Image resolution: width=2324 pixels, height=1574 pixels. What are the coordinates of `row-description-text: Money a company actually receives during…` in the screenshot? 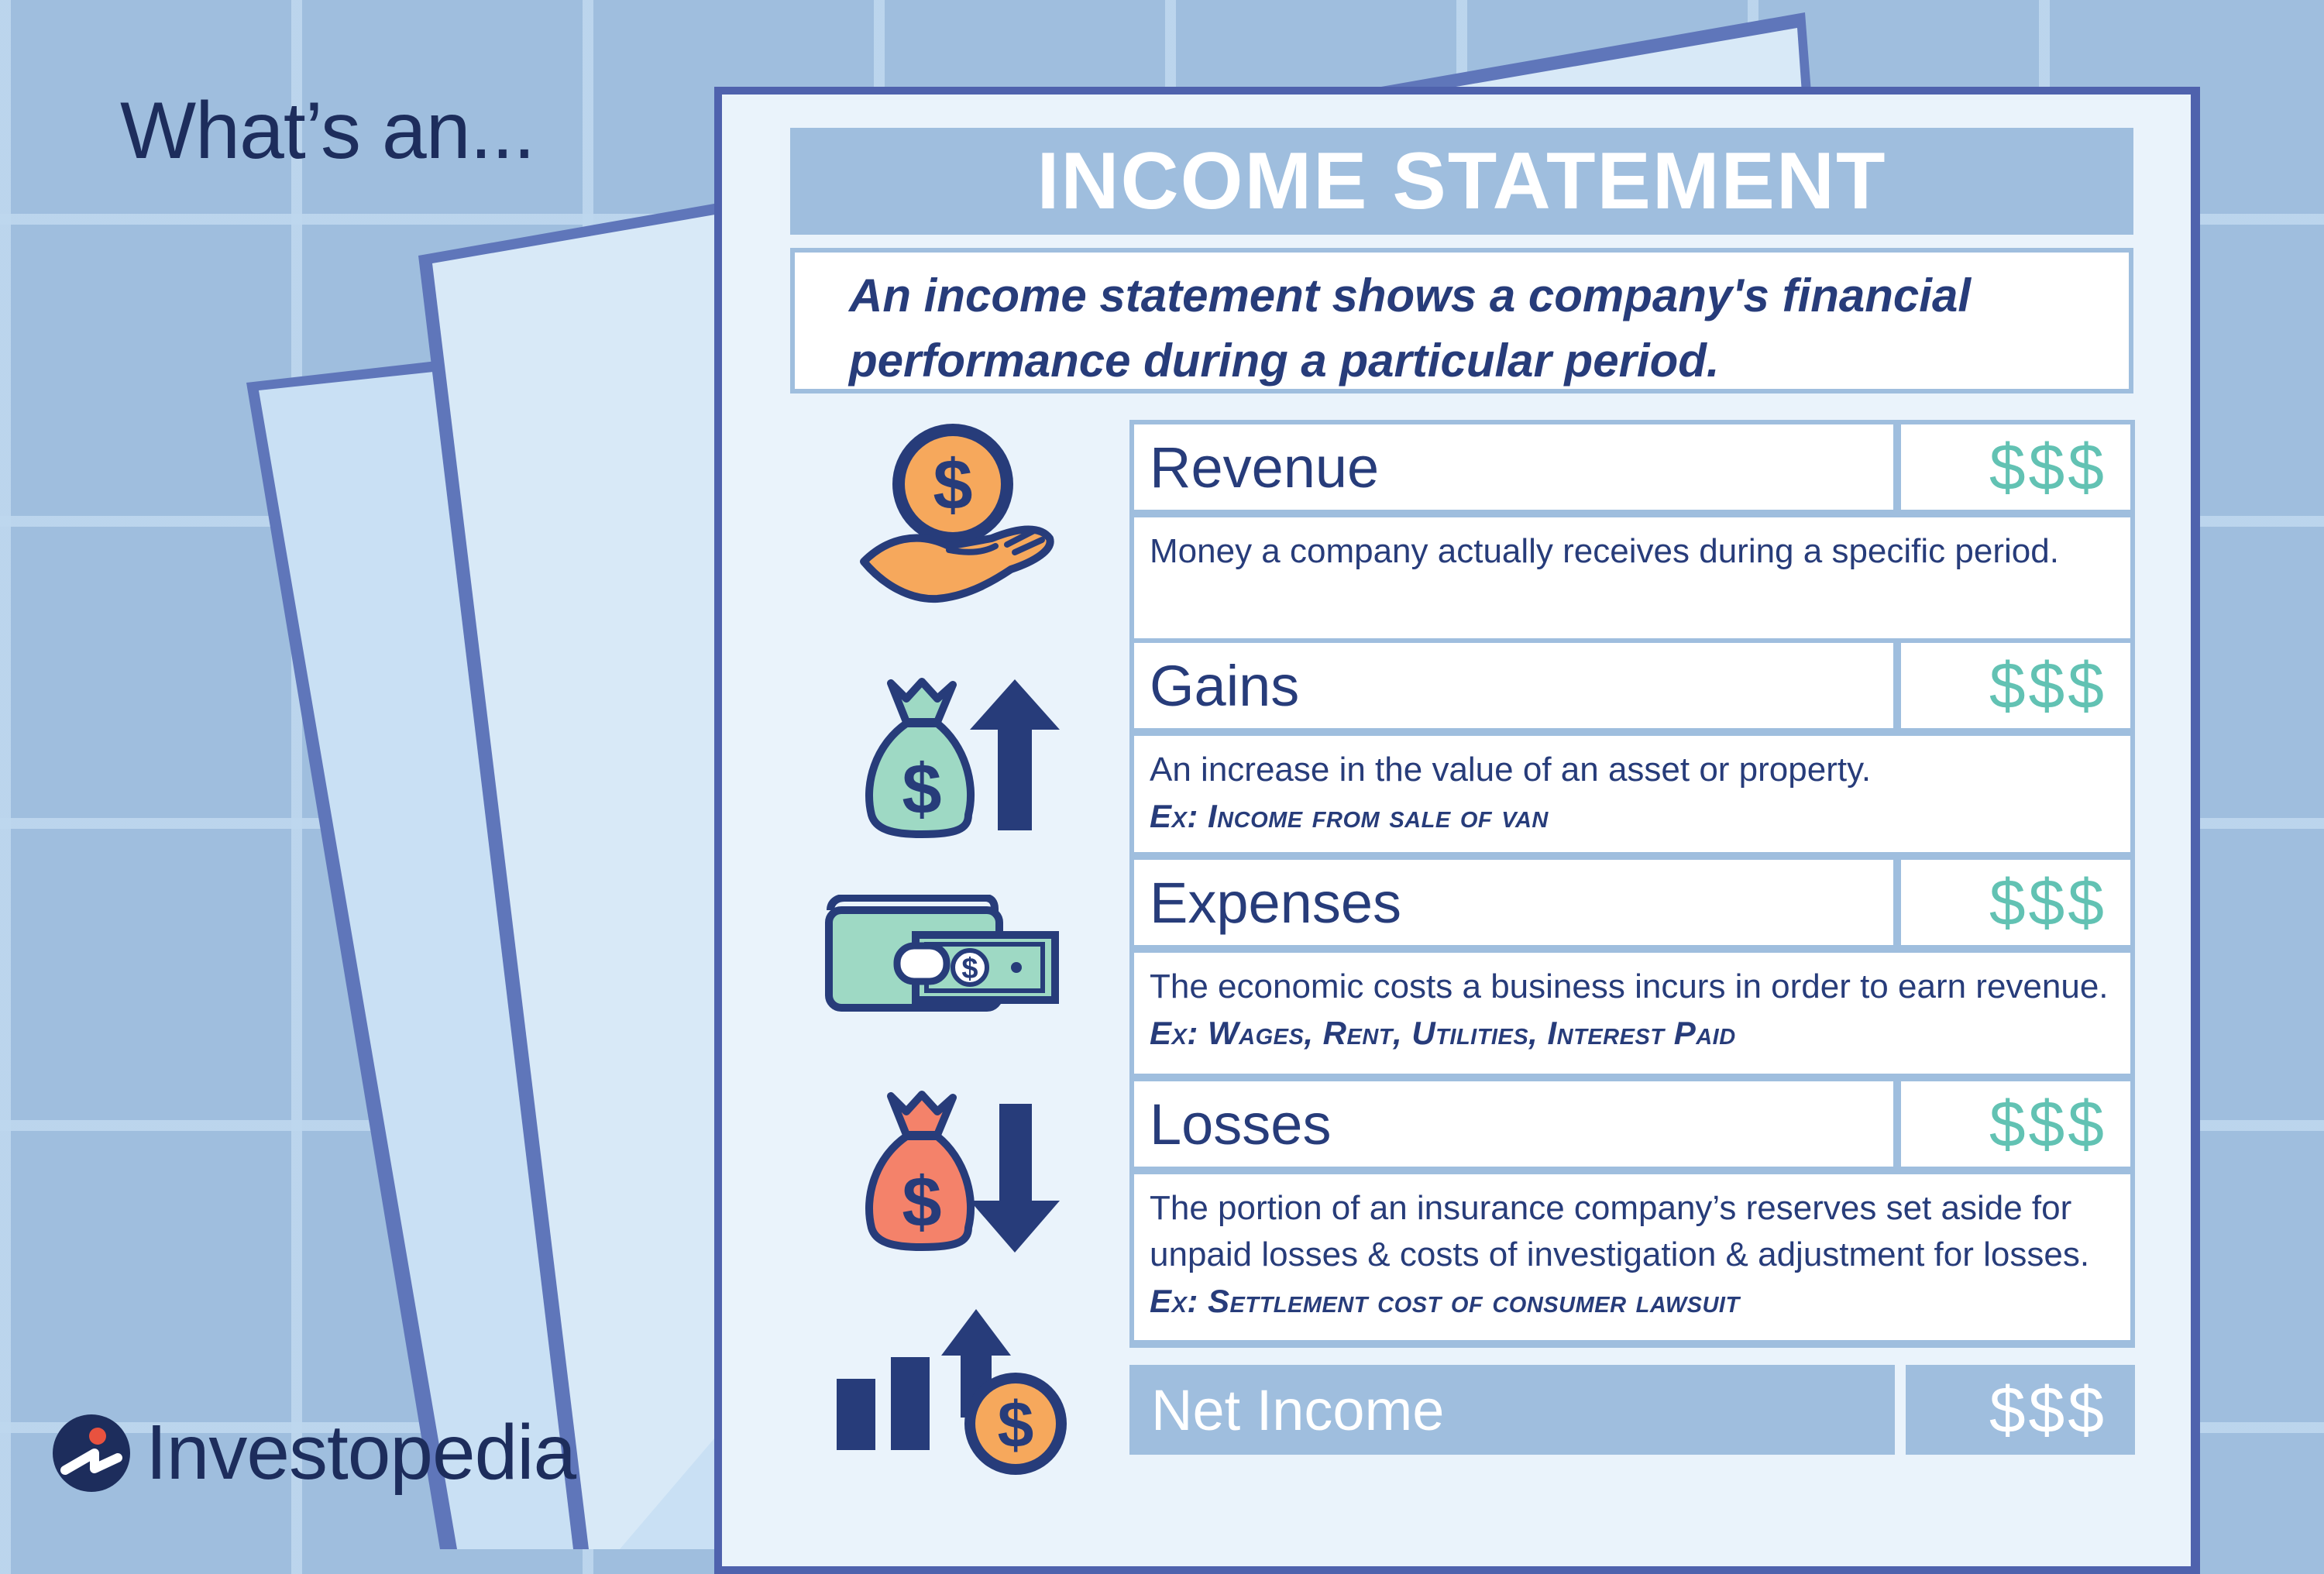 It's located at (1604, 551).